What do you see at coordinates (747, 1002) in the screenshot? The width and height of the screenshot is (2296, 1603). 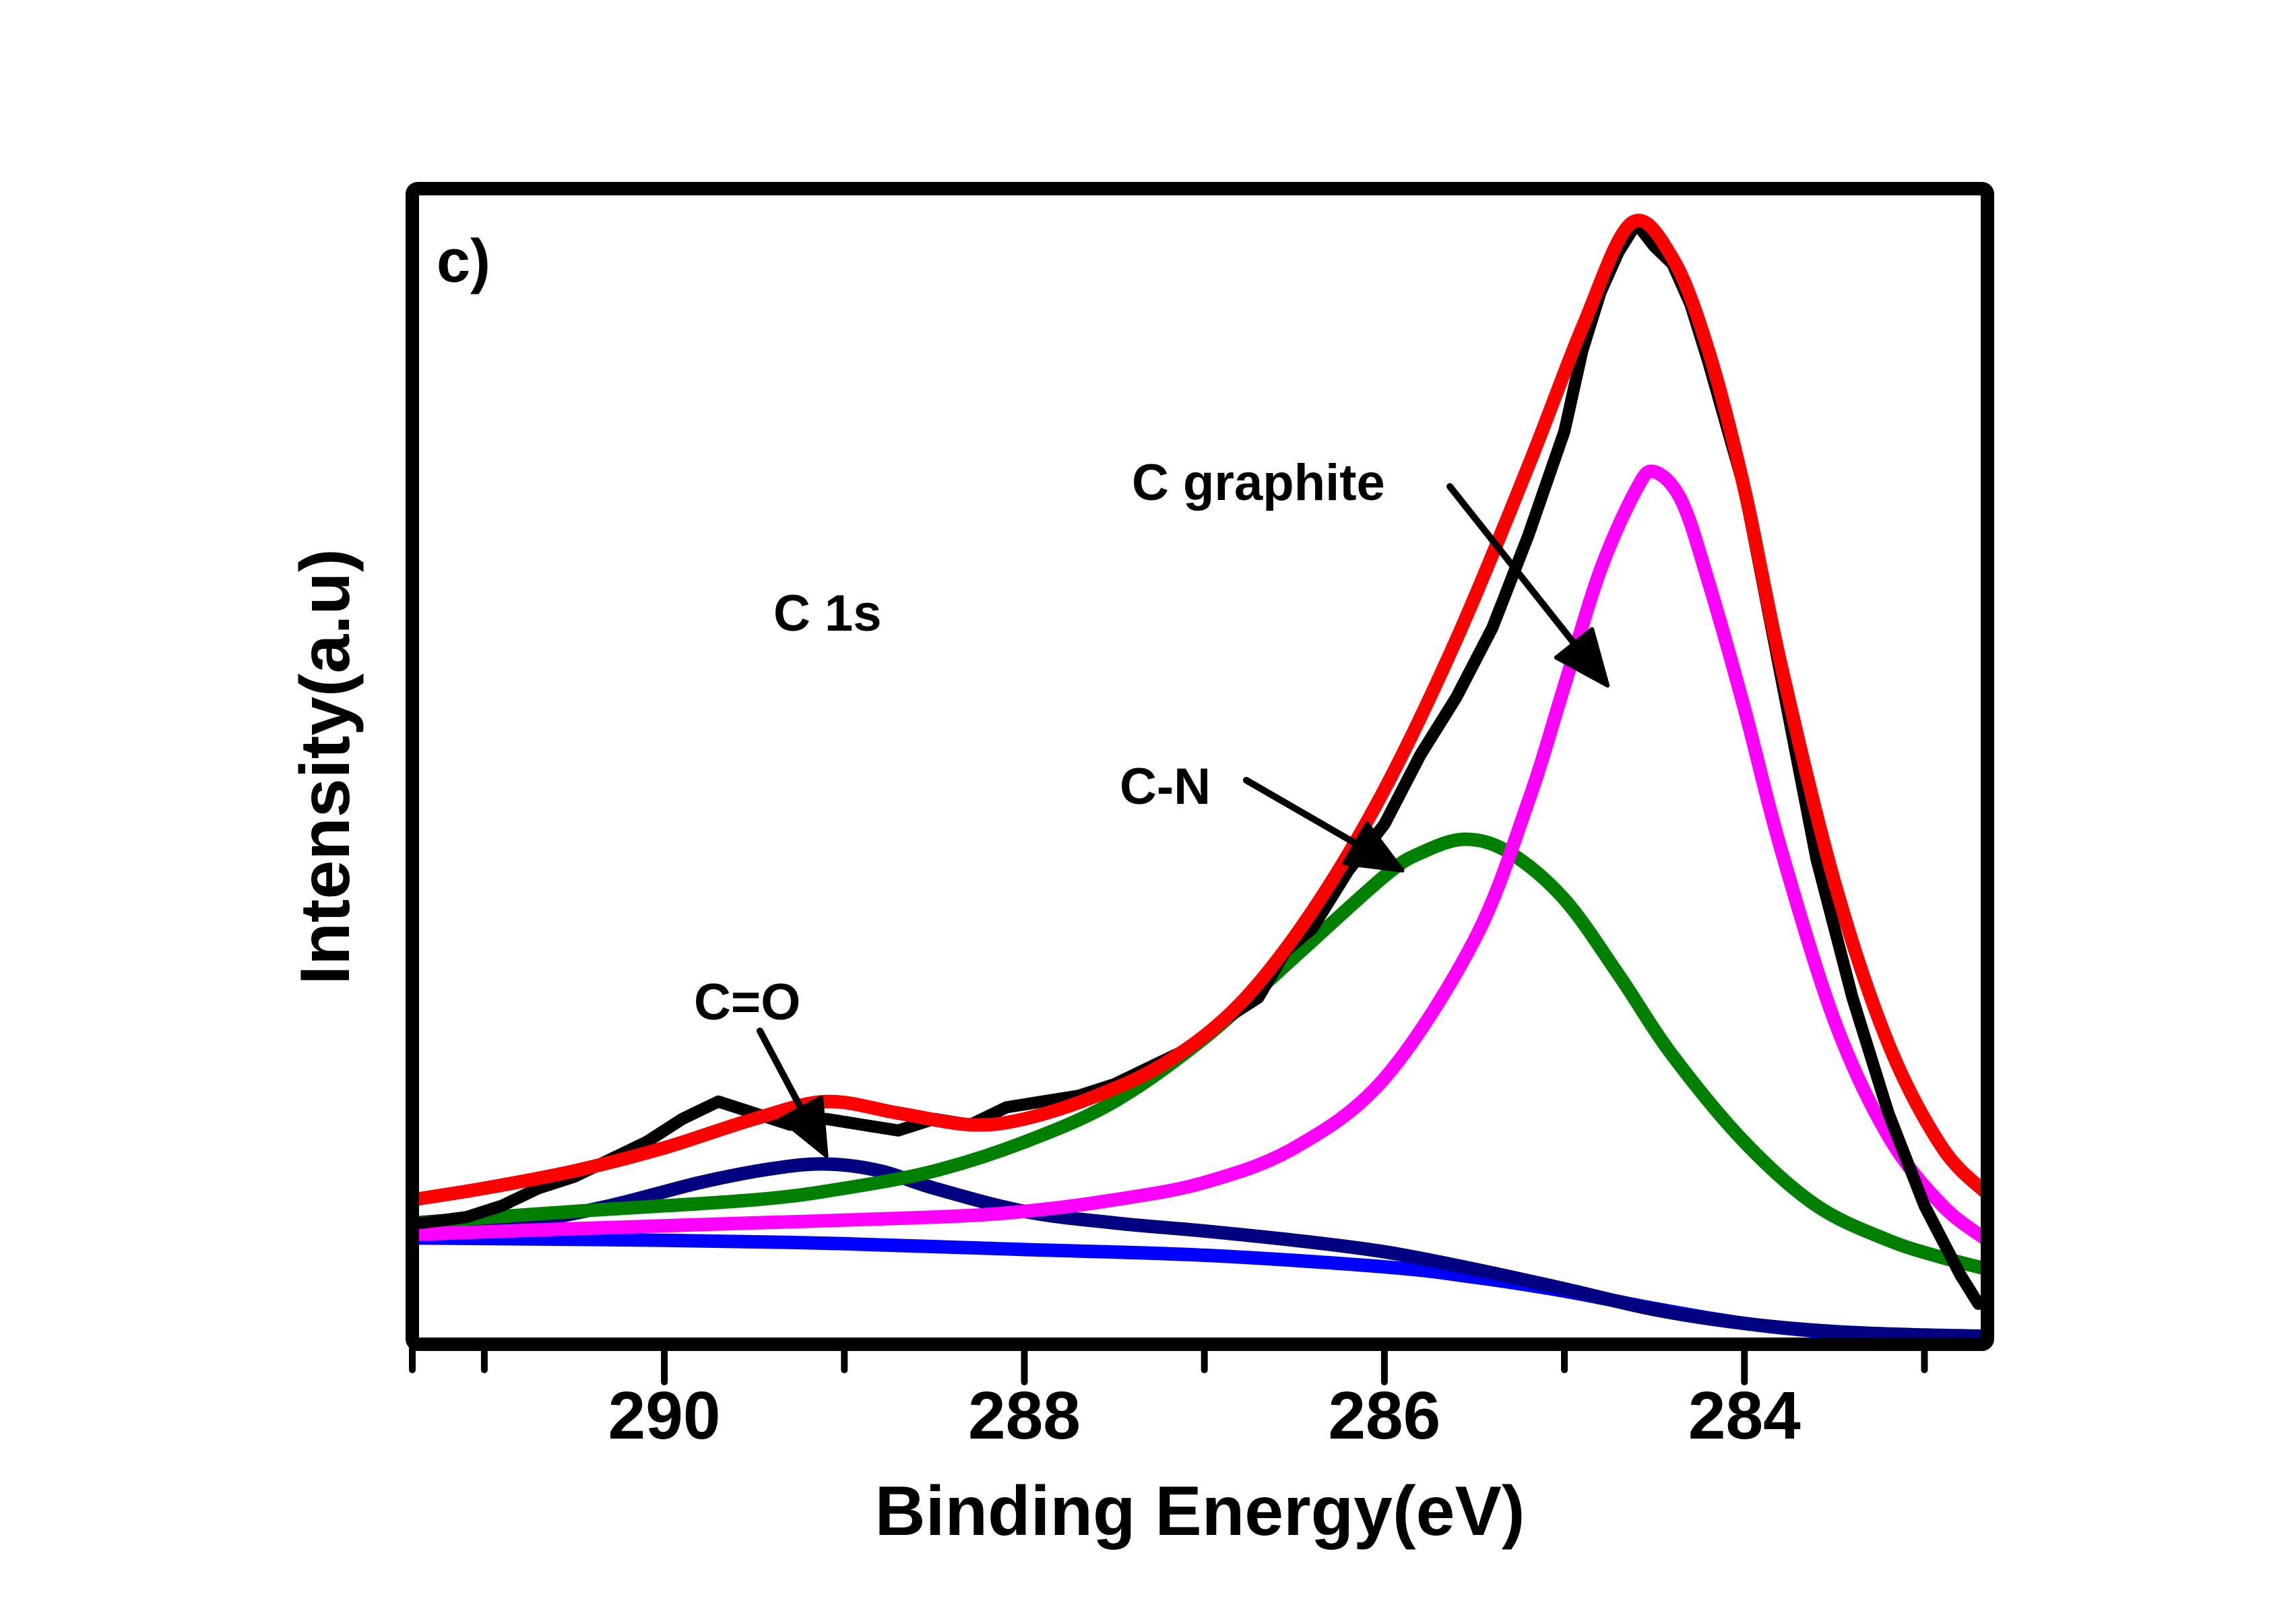 I see `annotation-label-c-o: C=O` at bounding box center [747, 1002].